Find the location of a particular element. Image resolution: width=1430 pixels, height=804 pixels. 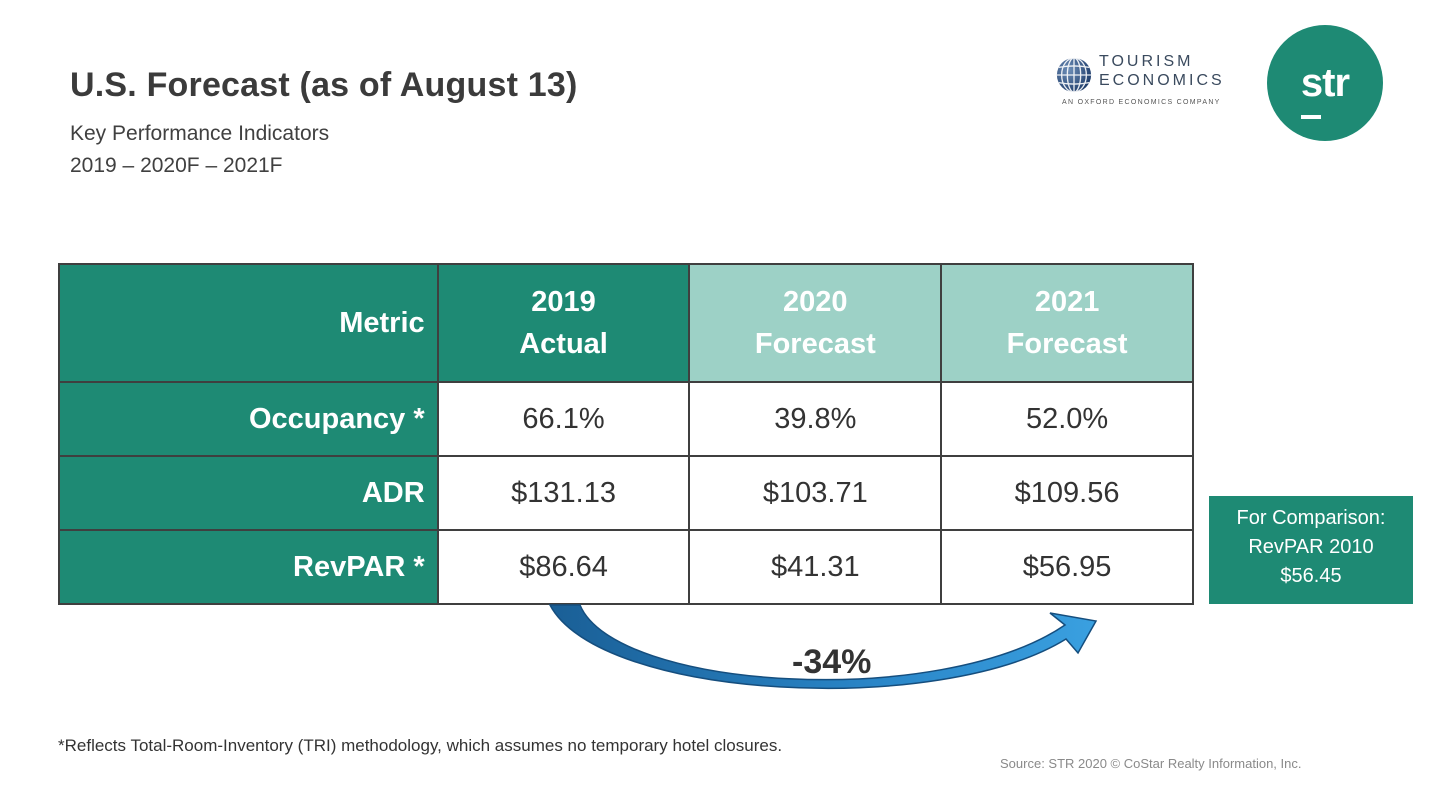

cell-occupancy-2020: 39.8% is located at coordinates (815, 419).